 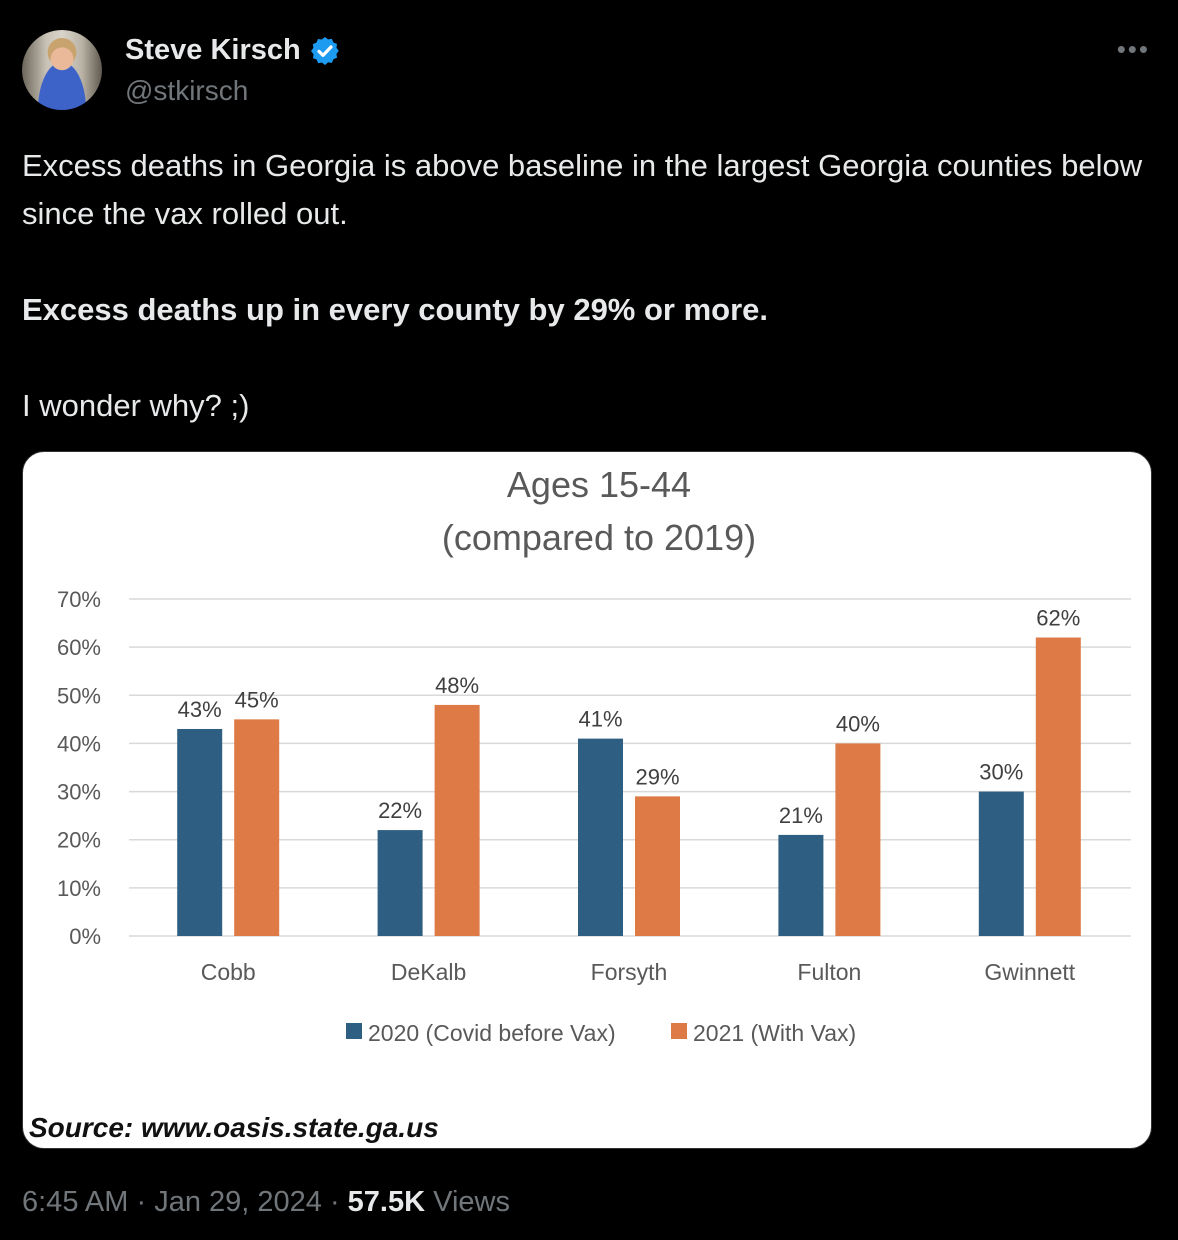 What do you see at coordinates (1001, 772) in the screenshot?
I see `data-label: 30%` at bounding box center [1001, 772].